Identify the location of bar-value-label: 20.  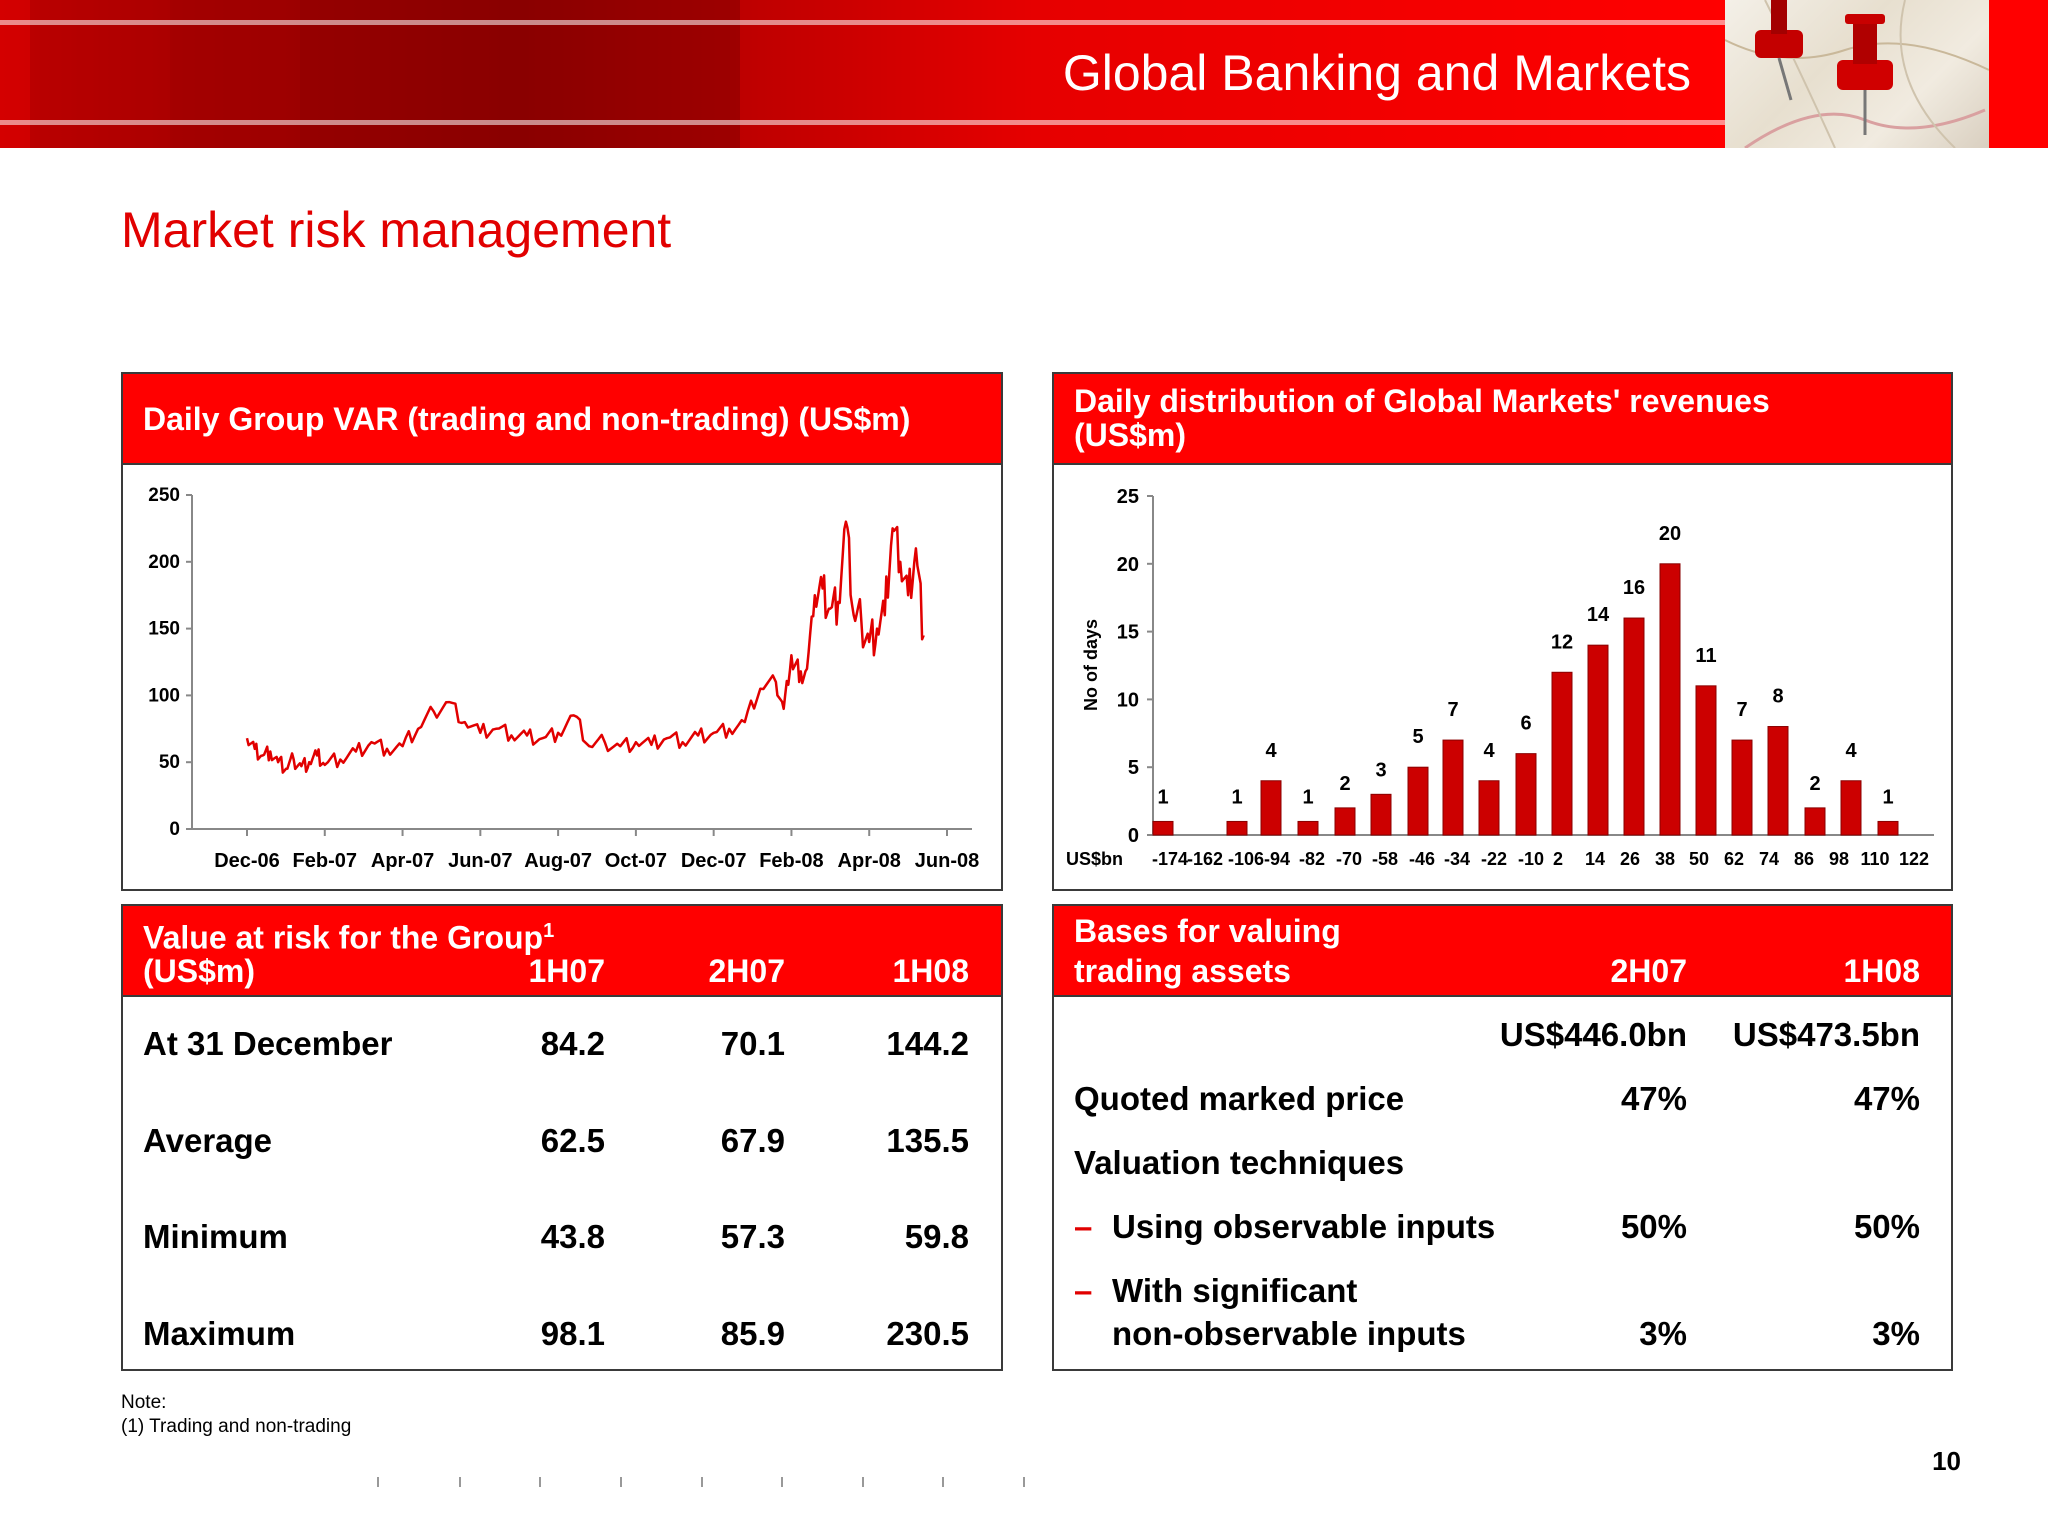
(1670, 534).